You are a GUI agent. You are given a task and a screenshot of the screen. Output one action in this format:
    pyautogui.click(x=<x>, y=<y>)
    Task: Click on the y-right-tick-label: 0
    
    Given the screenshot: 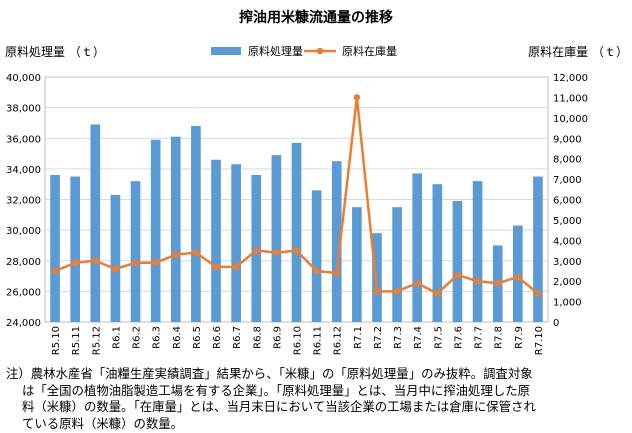 What is the action you would take?
    pyautogui.click(x=556, y=323)
    